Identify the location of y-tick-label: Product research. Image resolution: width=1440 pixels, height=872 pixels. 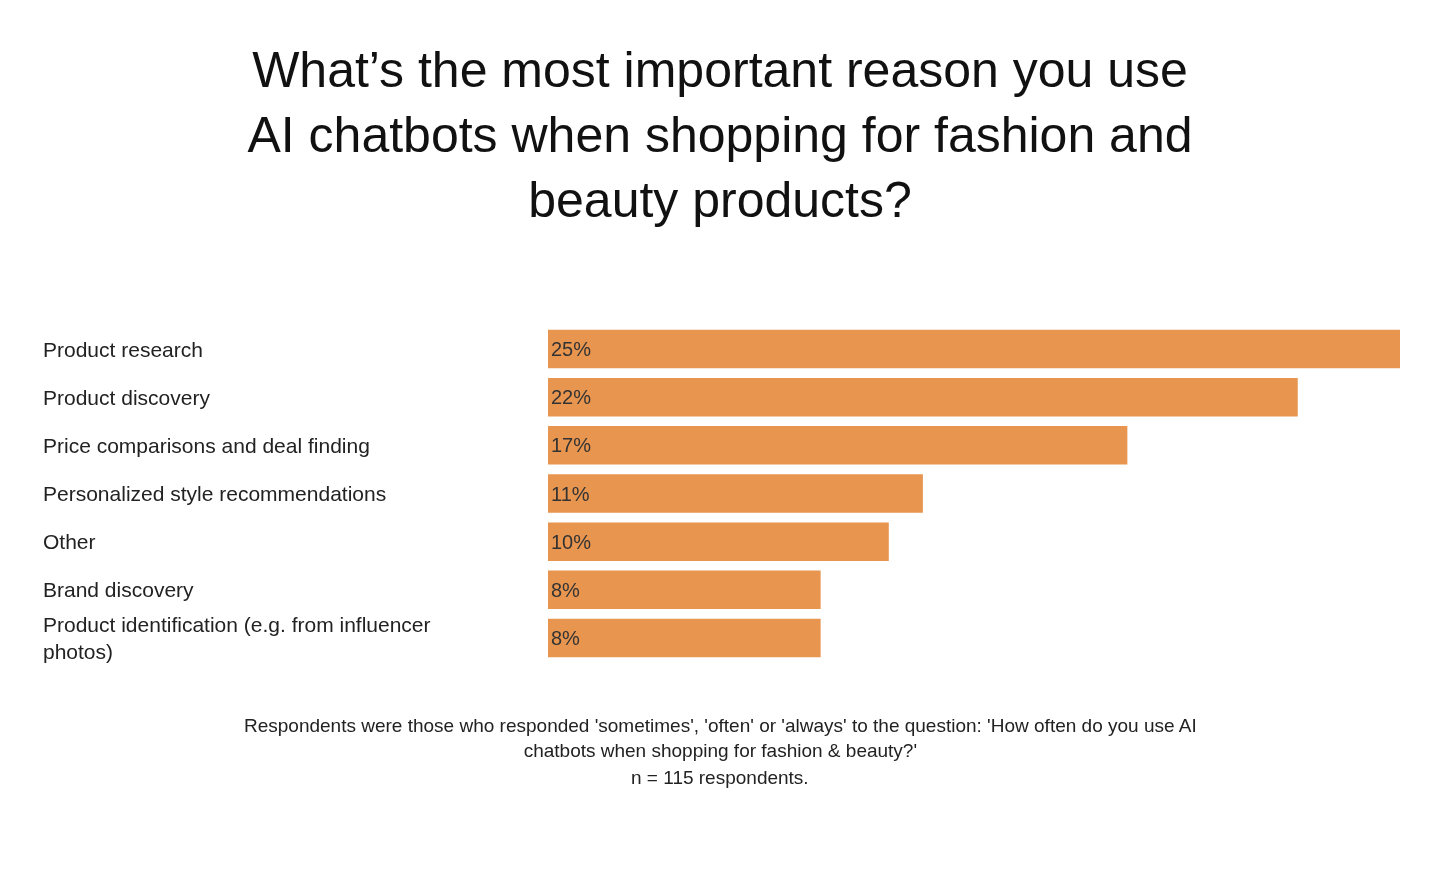
(123, 349).